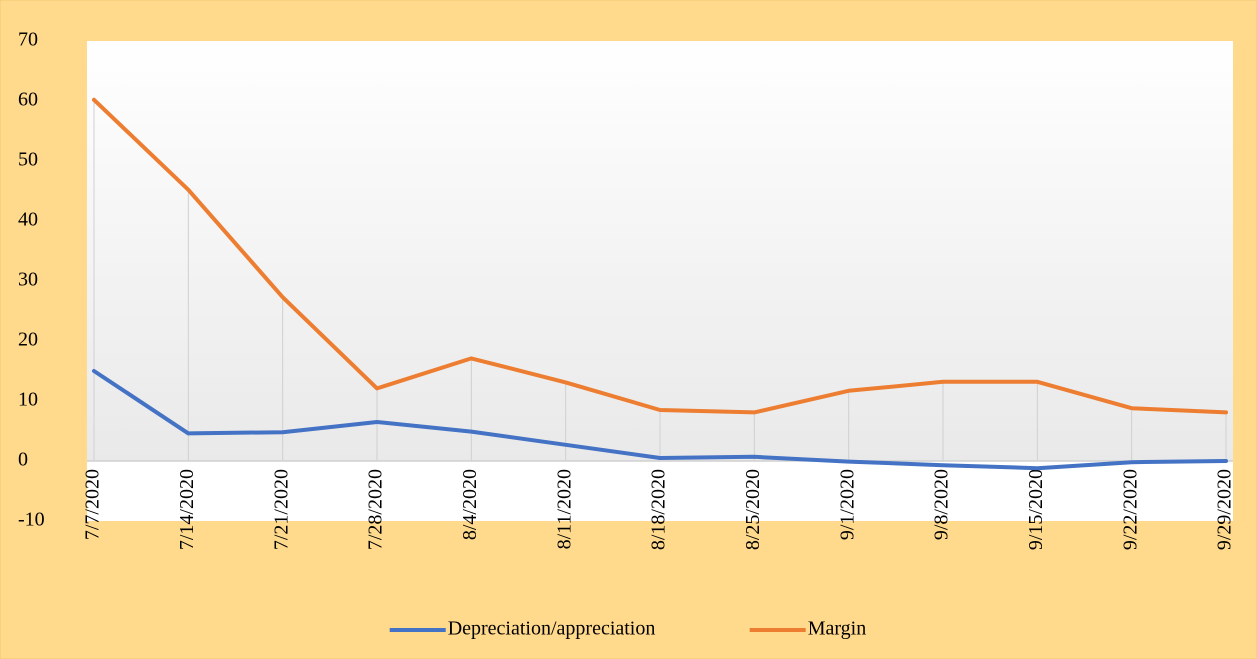 This screenshot has height=659, width=1257. What do you see at coordinates (23, 460) in the screenshot?
I see `y-tick-label: 0` at bounding box center [23, 460].